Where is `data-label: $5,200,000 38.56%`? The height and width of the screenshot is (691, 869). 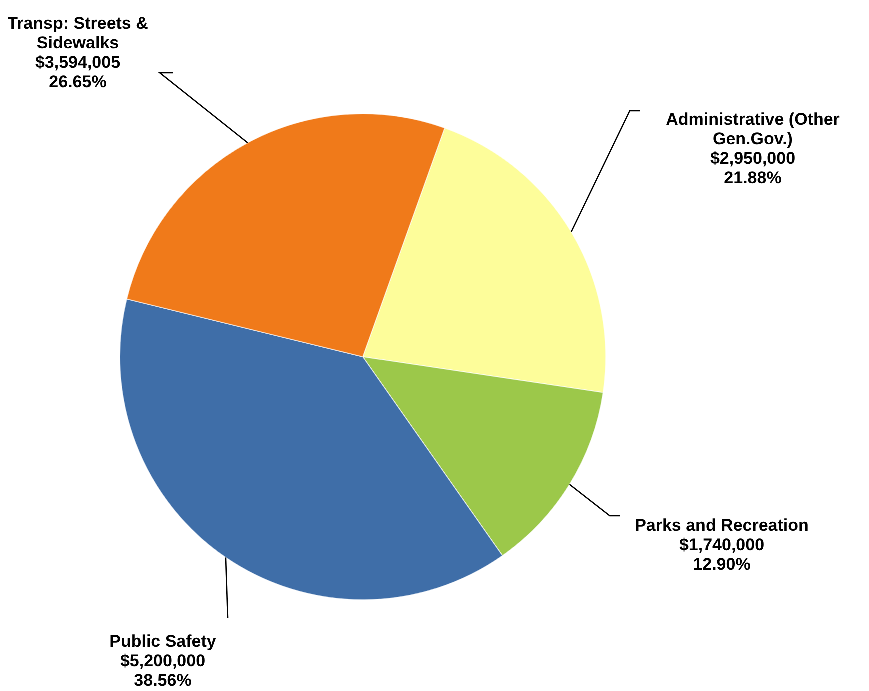 data-label: $5,200,000 38.56% is located at coordinates (163, 671).